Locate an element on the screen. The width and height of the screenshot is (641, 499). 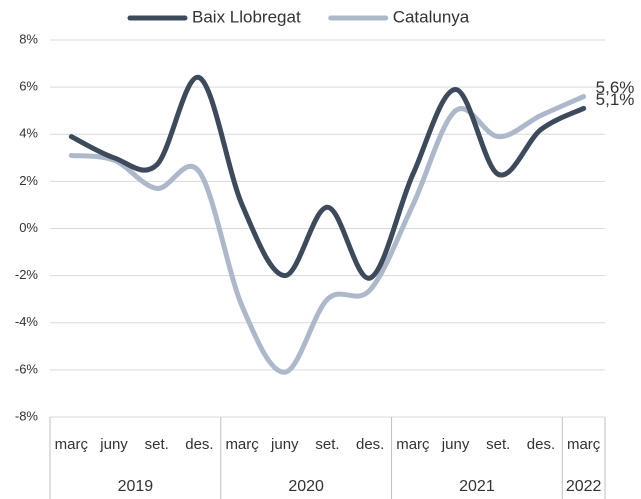
year-label: 2022 is located at coordinates (584, 486).